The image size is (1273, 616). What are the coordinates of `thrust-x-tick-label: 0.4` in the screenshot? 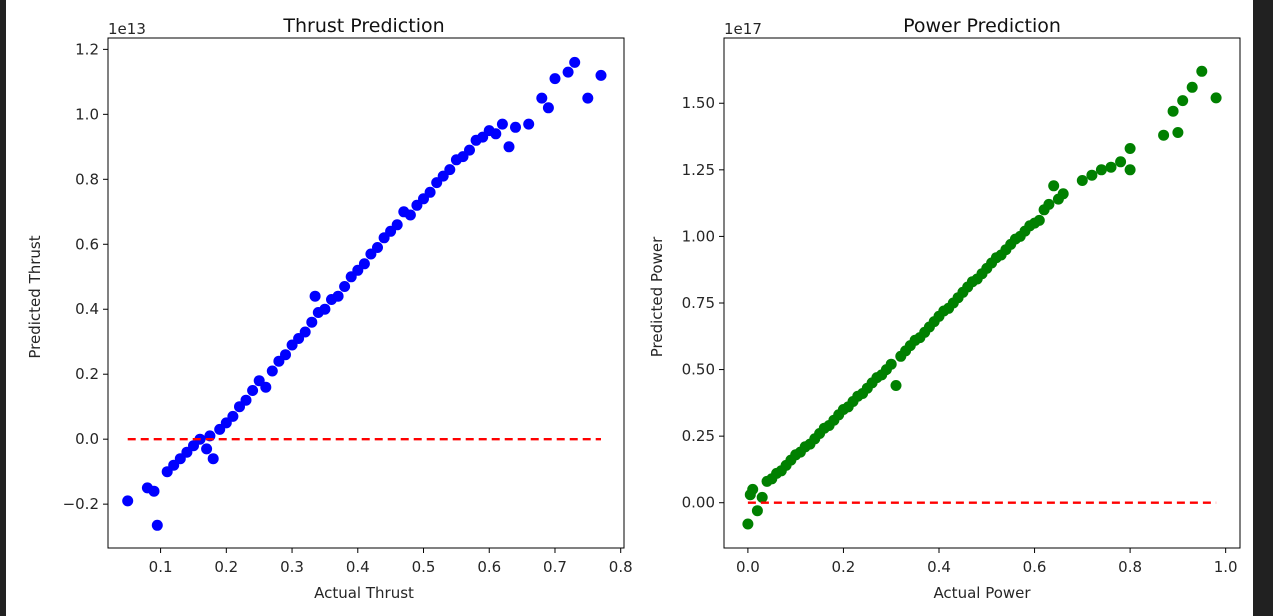 It's located at (358, 567).